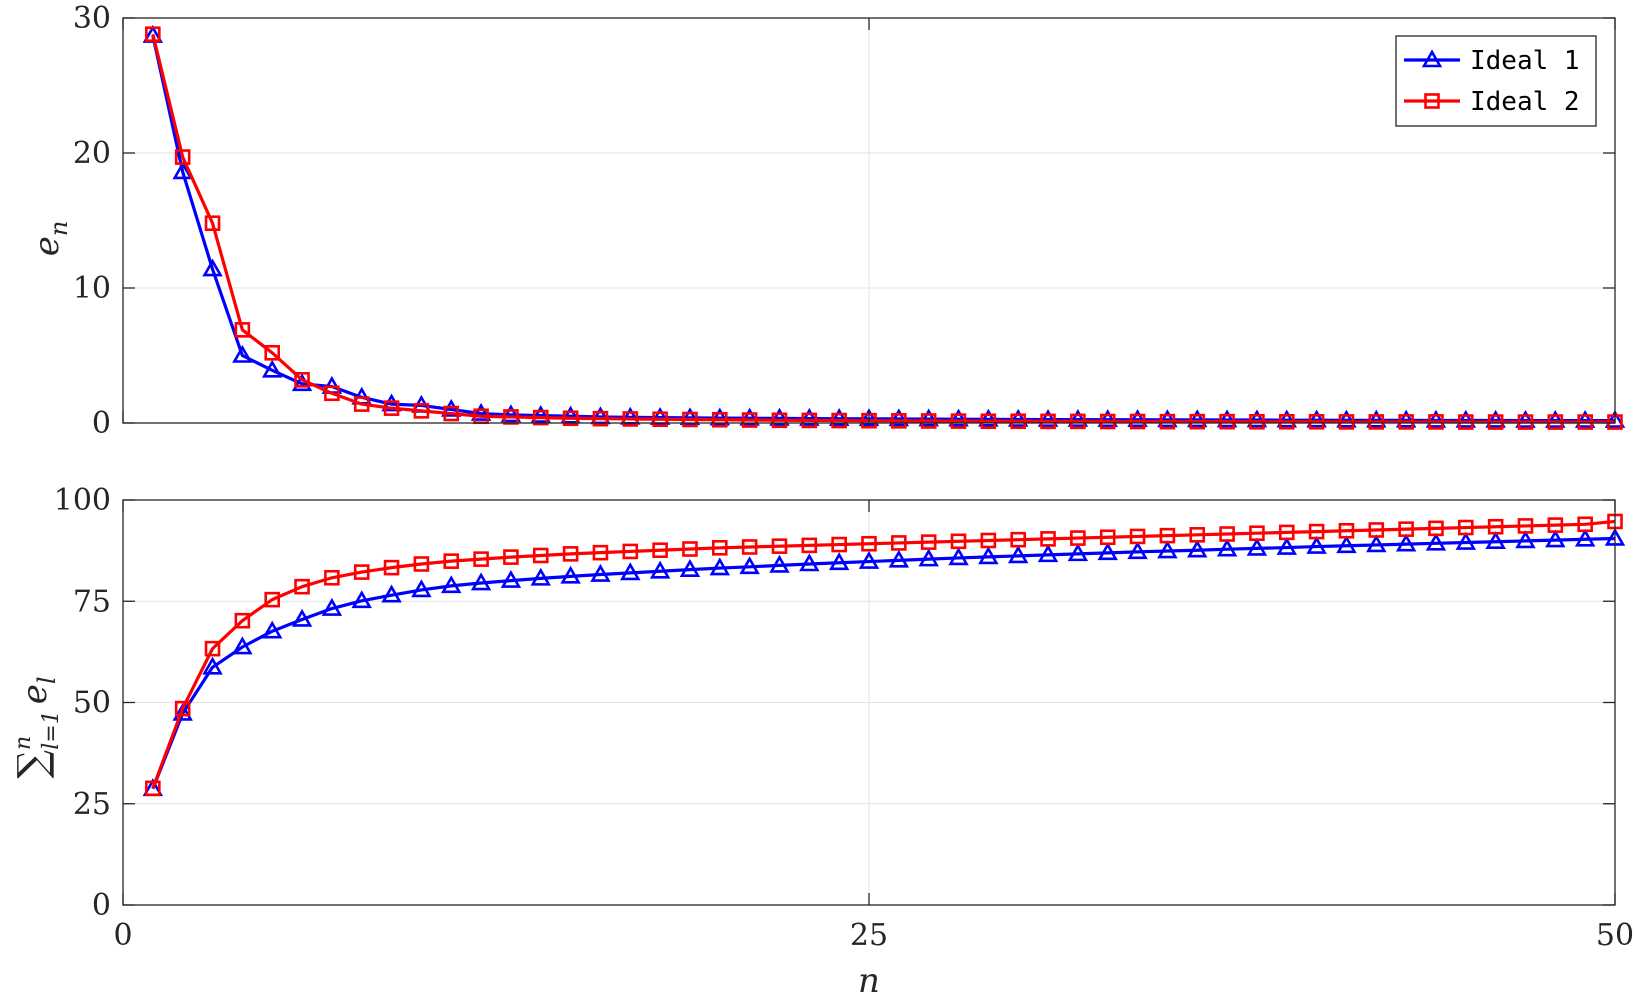 This screenshot has width=1634, height=1002. What do you see at coordinates (869, 935) in the screenshot?
I see `x-tick-label: 25` at bounding box center [869, 935].